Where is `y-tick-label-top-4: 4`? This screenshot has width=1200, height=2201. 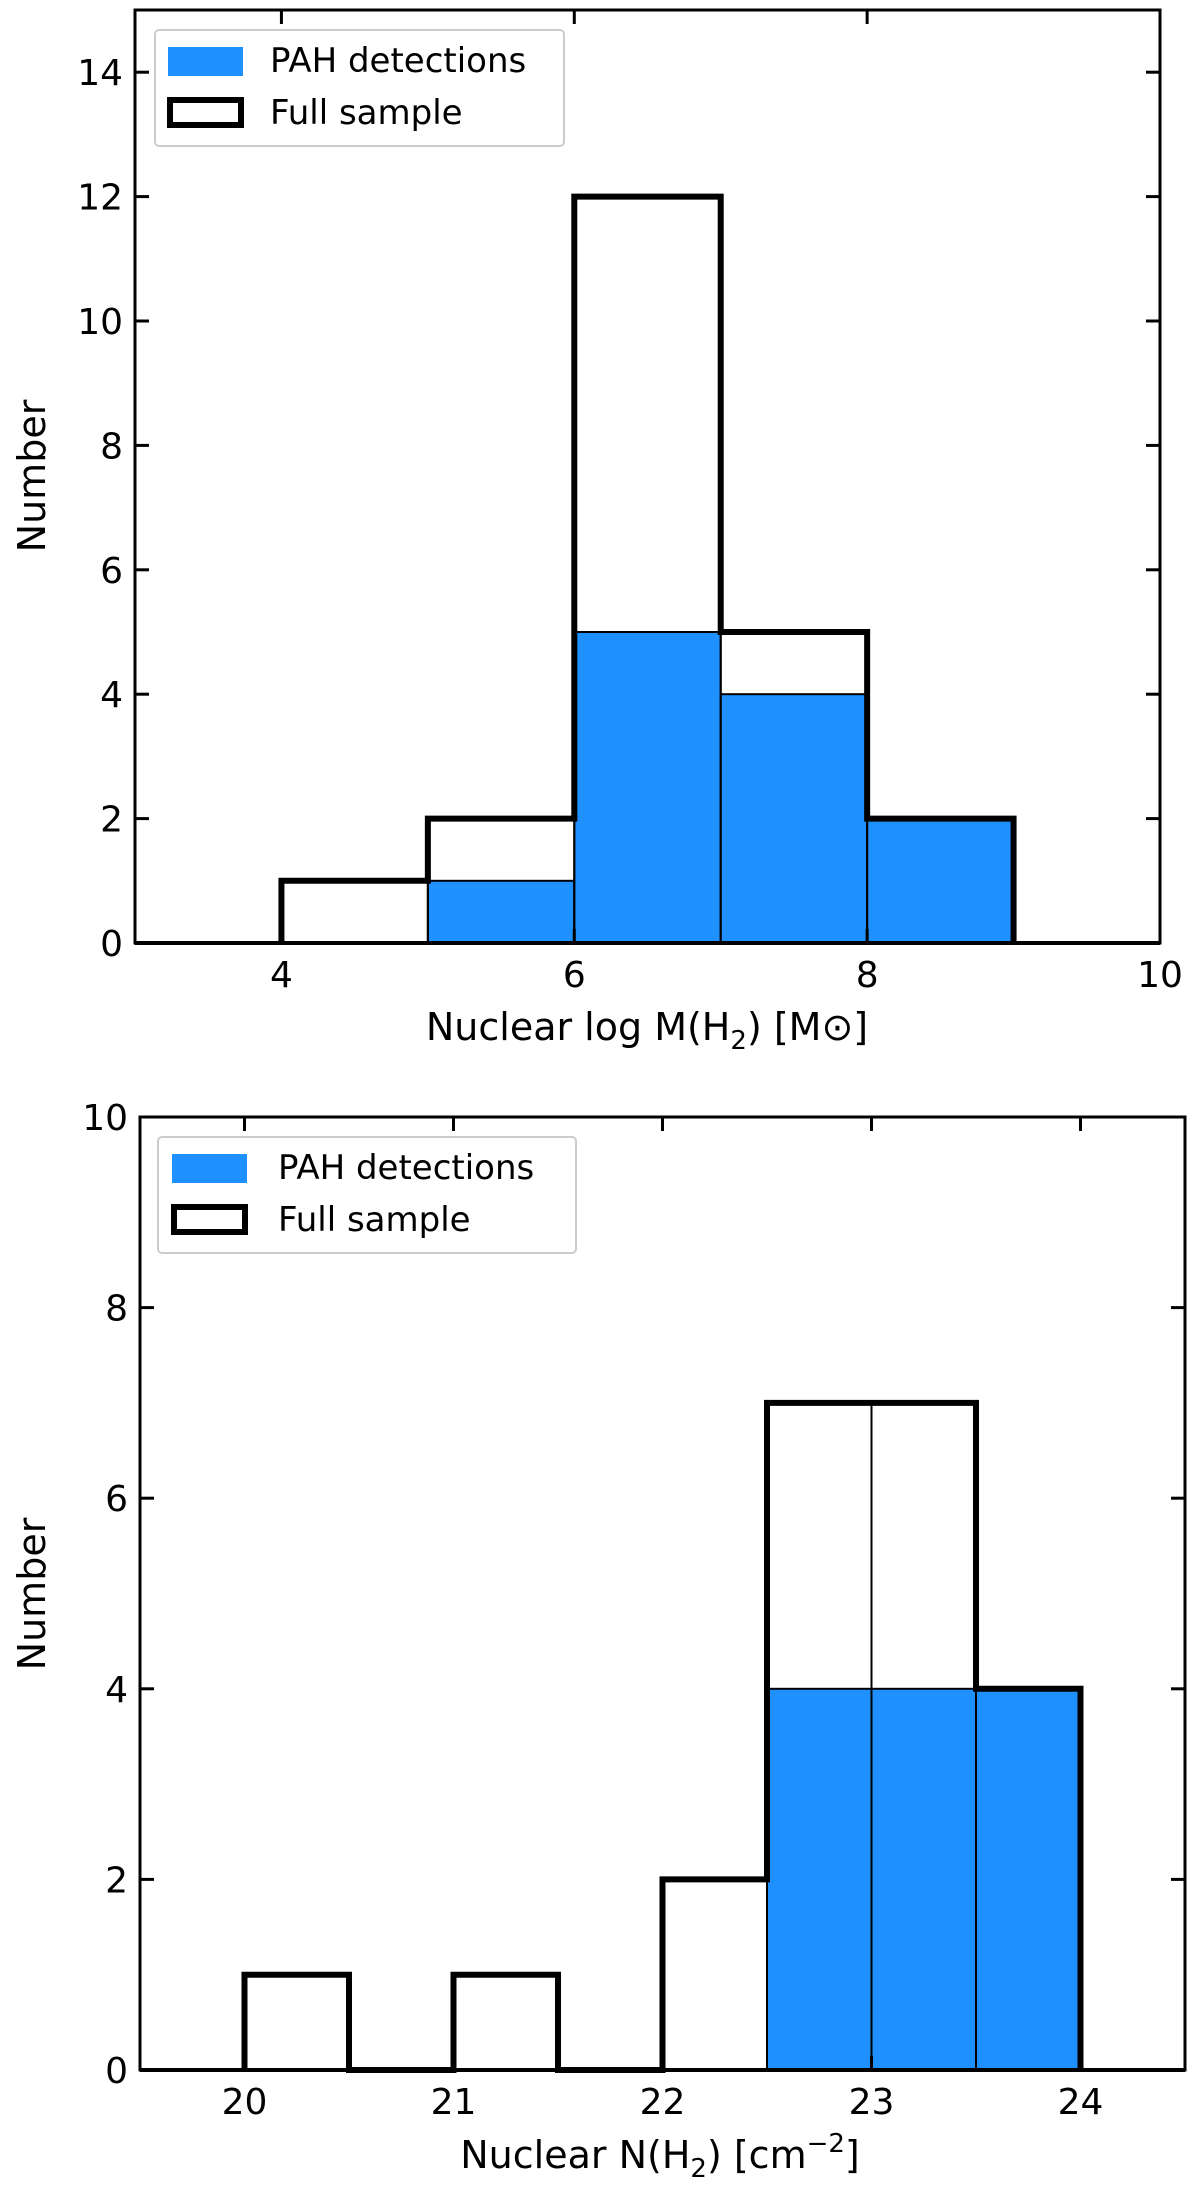 y-tick-label-top-4: 4 is located at coordinates (111, 695).